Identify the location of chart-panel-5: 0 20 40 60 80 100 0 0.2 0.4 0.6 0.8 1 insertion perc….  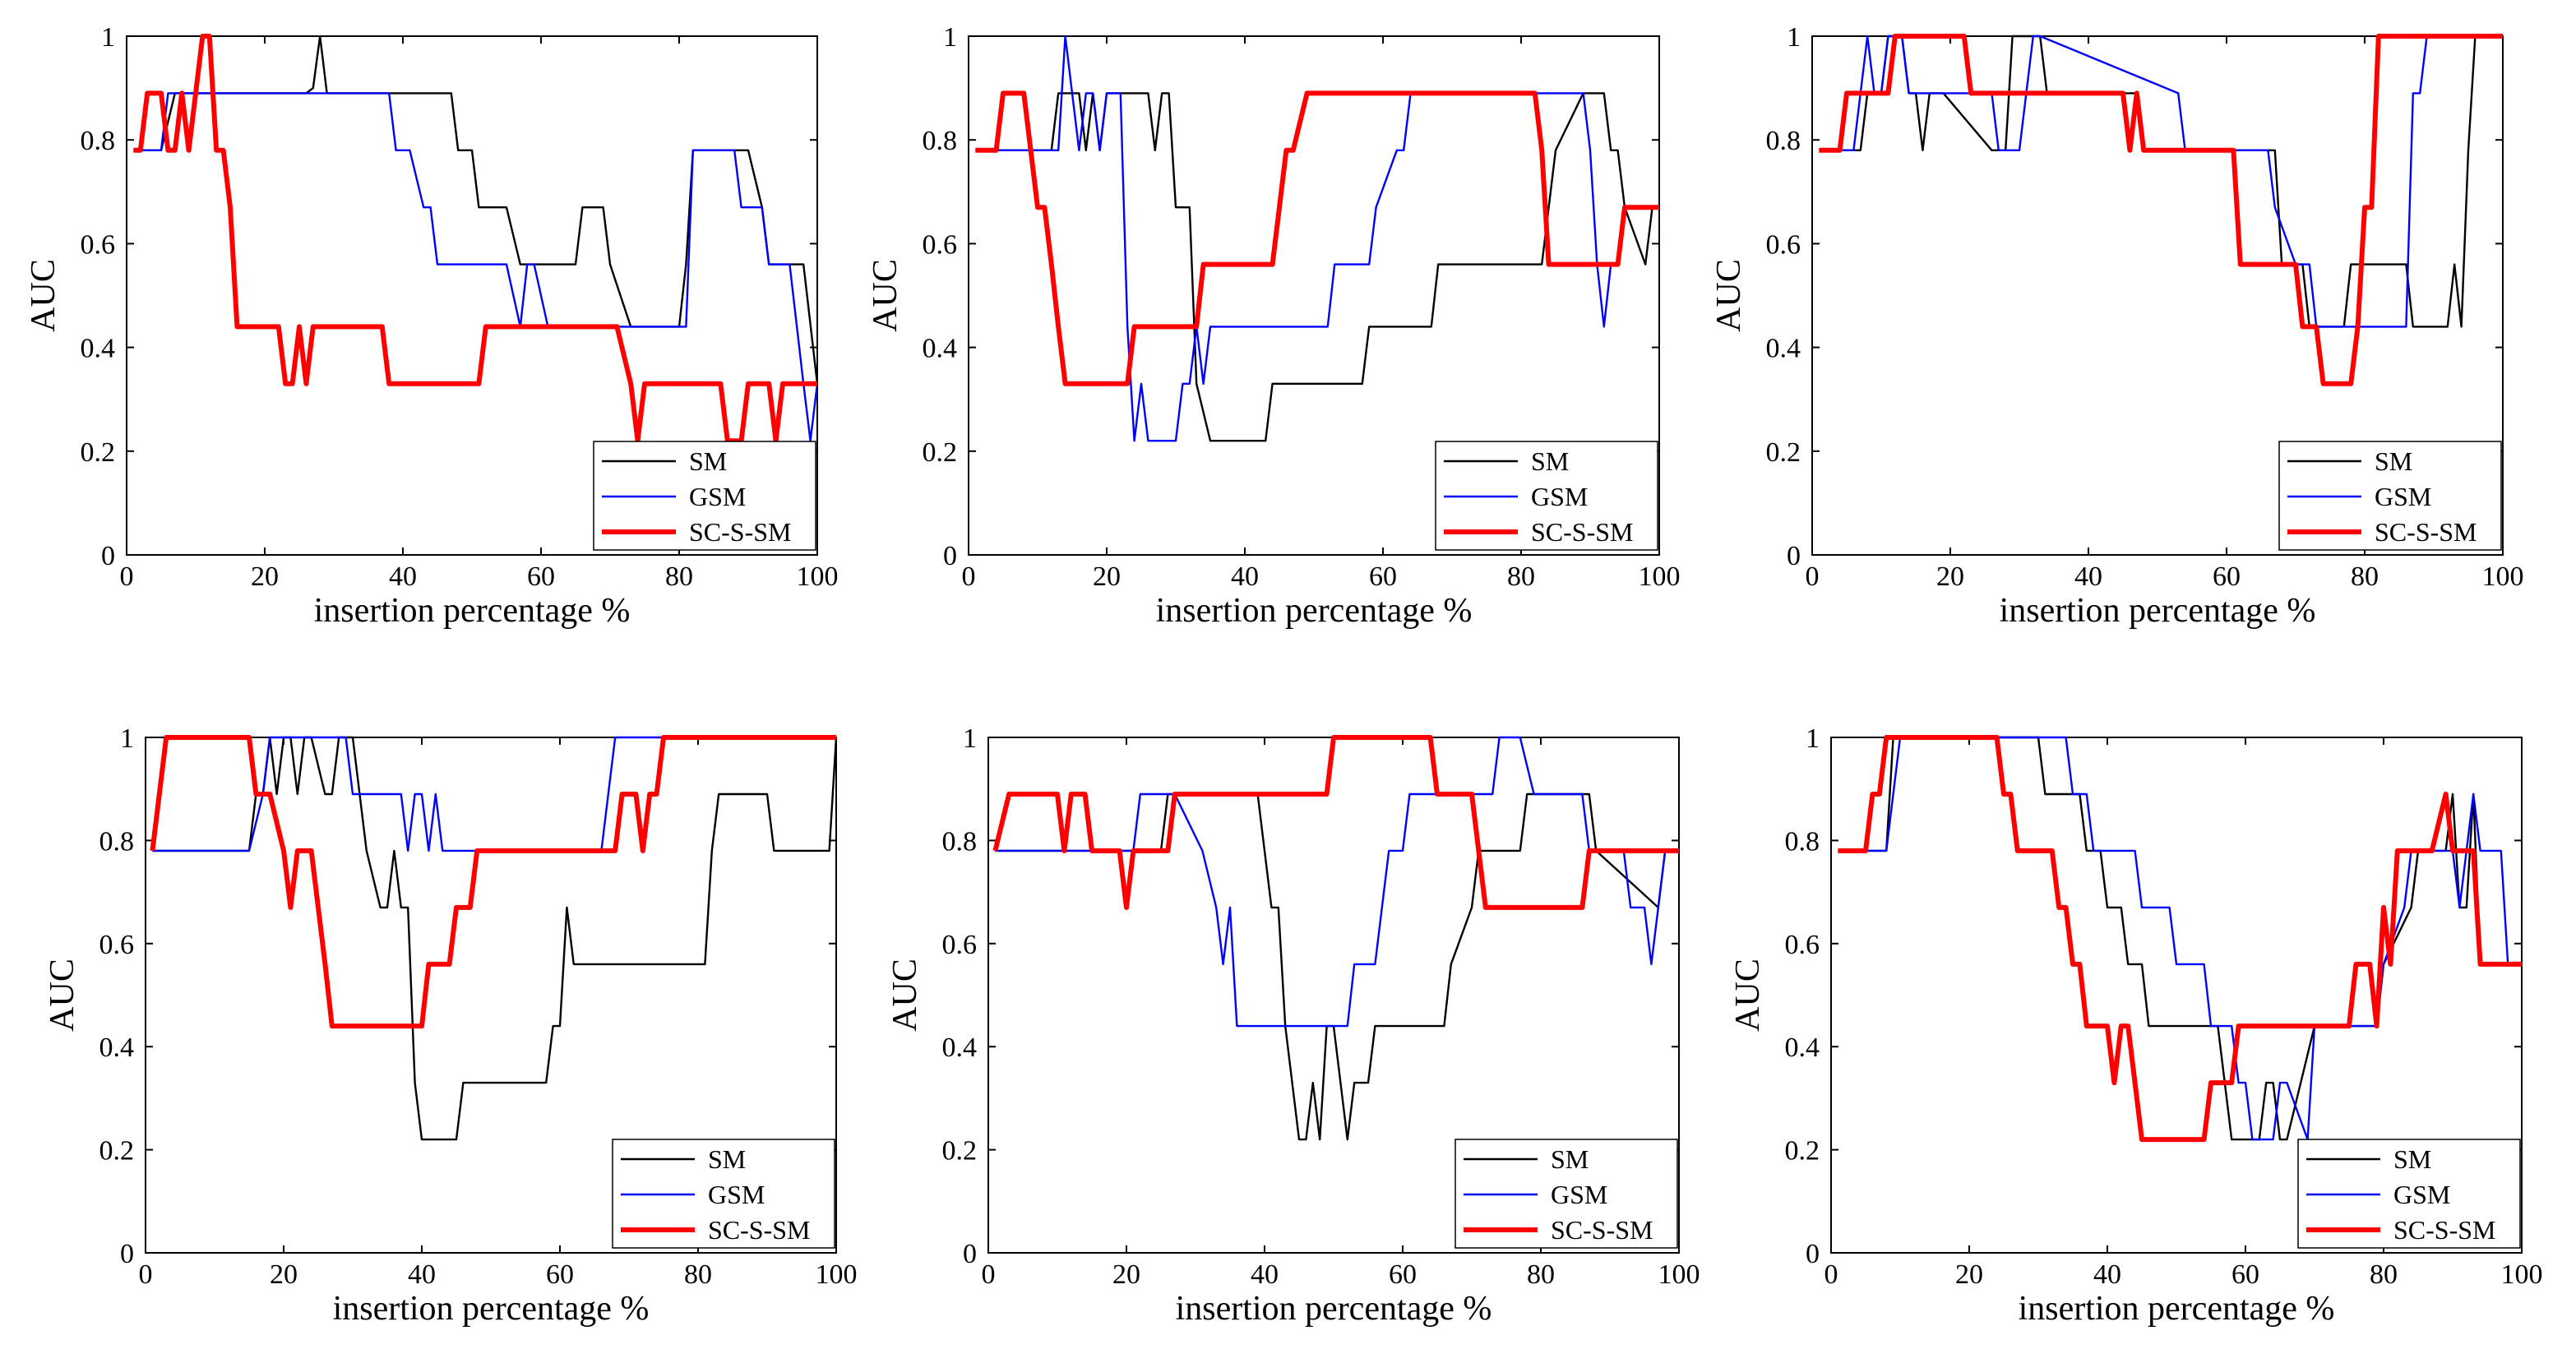
(1293, 1026).